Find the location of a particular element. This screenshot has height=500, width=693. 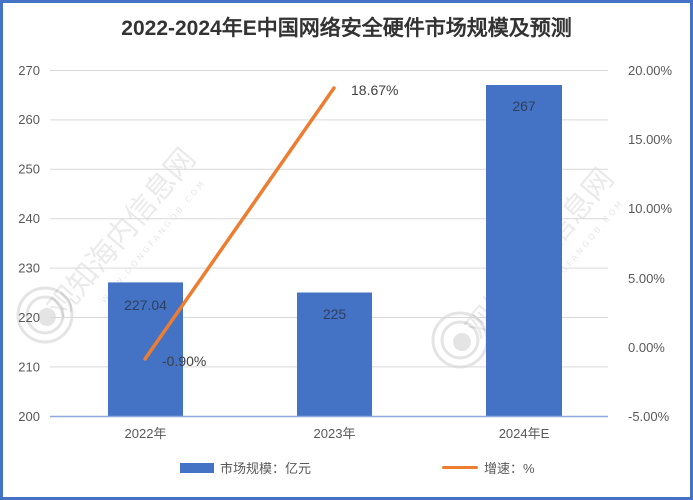

right-tick: 10.00% is located at coordinates (650, 208).